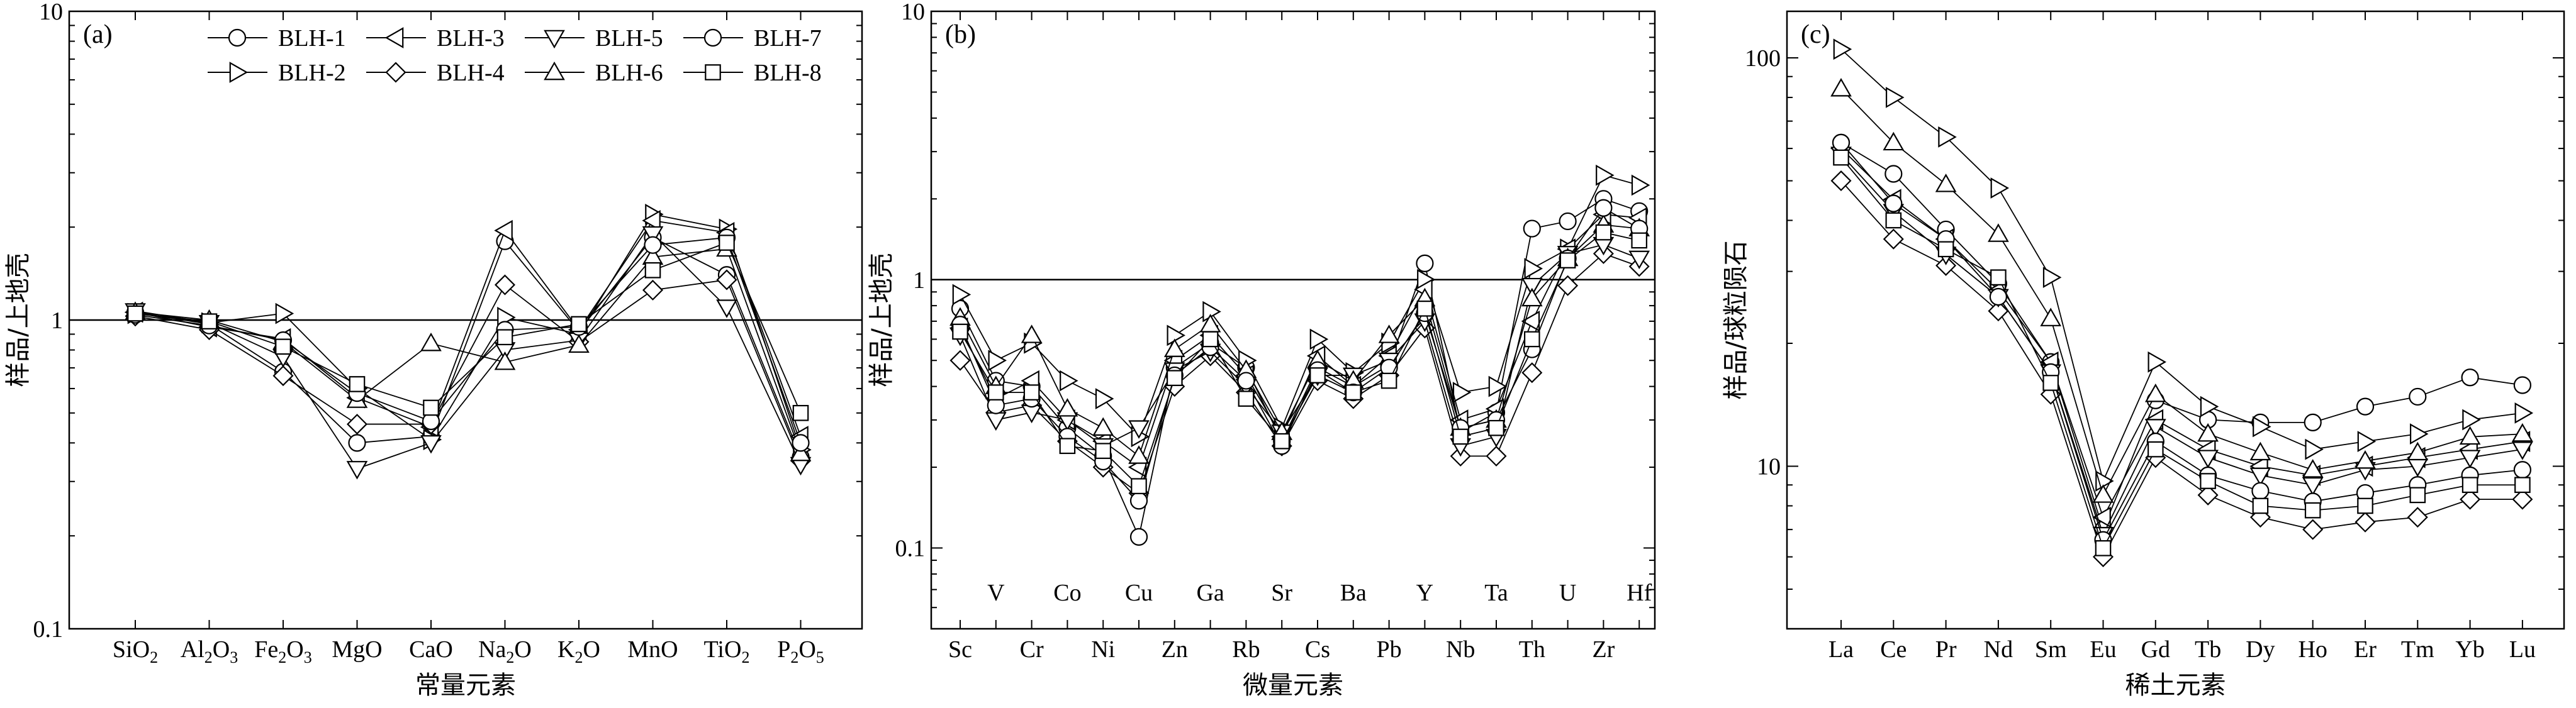  I want to click on formula-part: P, so click(783, 650).